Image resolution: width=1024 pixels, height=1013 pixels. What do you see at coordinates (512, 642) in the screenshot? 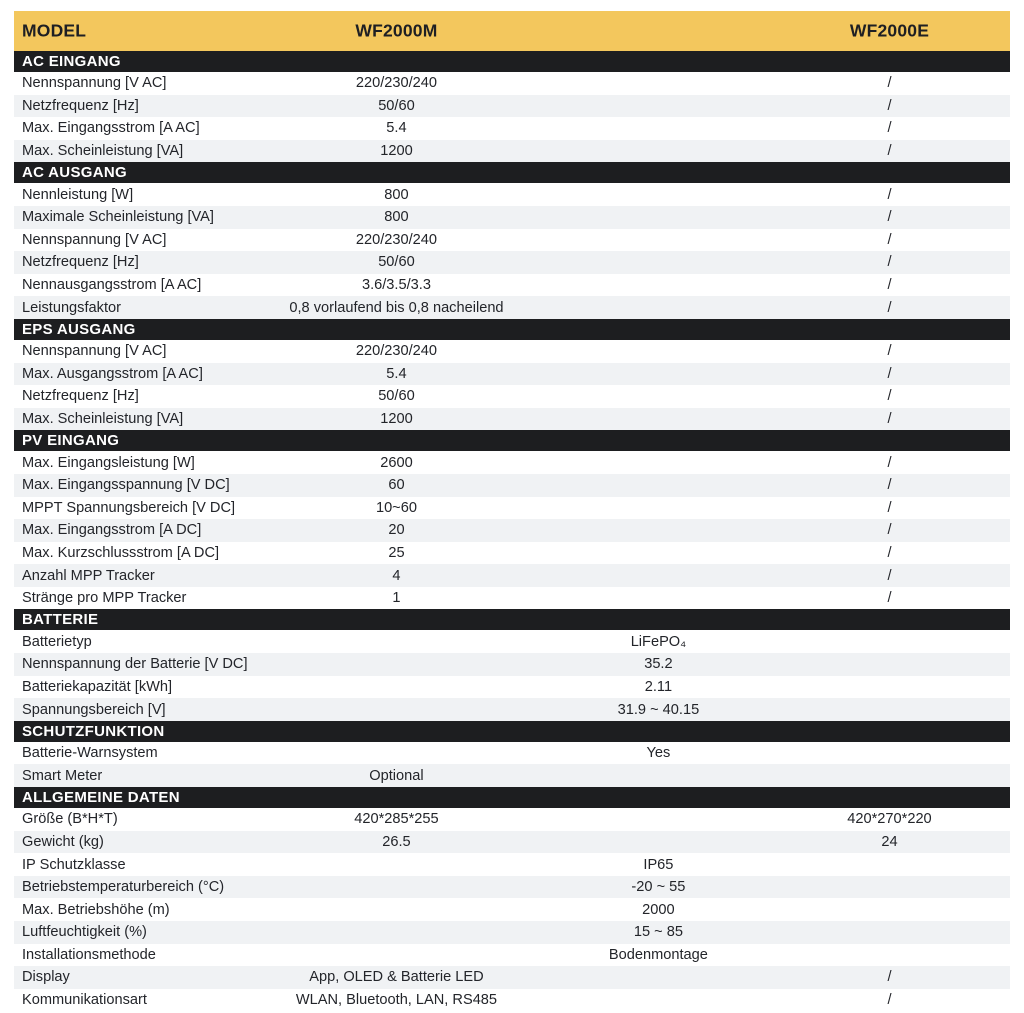
I see `table-row: Batterietyp LiFePO₄` at bounding box center [512, 642].